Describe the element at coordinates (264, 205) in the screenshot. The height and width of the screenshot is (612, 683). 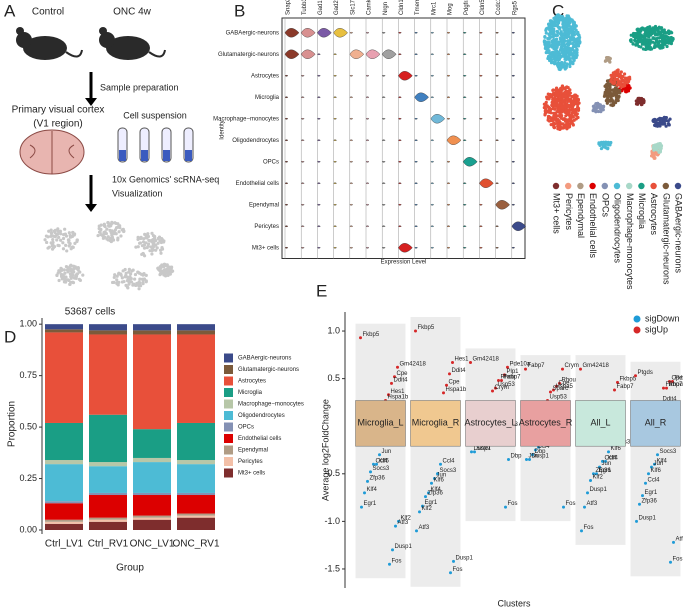
I see `identity-label: Ependymal` at that location.